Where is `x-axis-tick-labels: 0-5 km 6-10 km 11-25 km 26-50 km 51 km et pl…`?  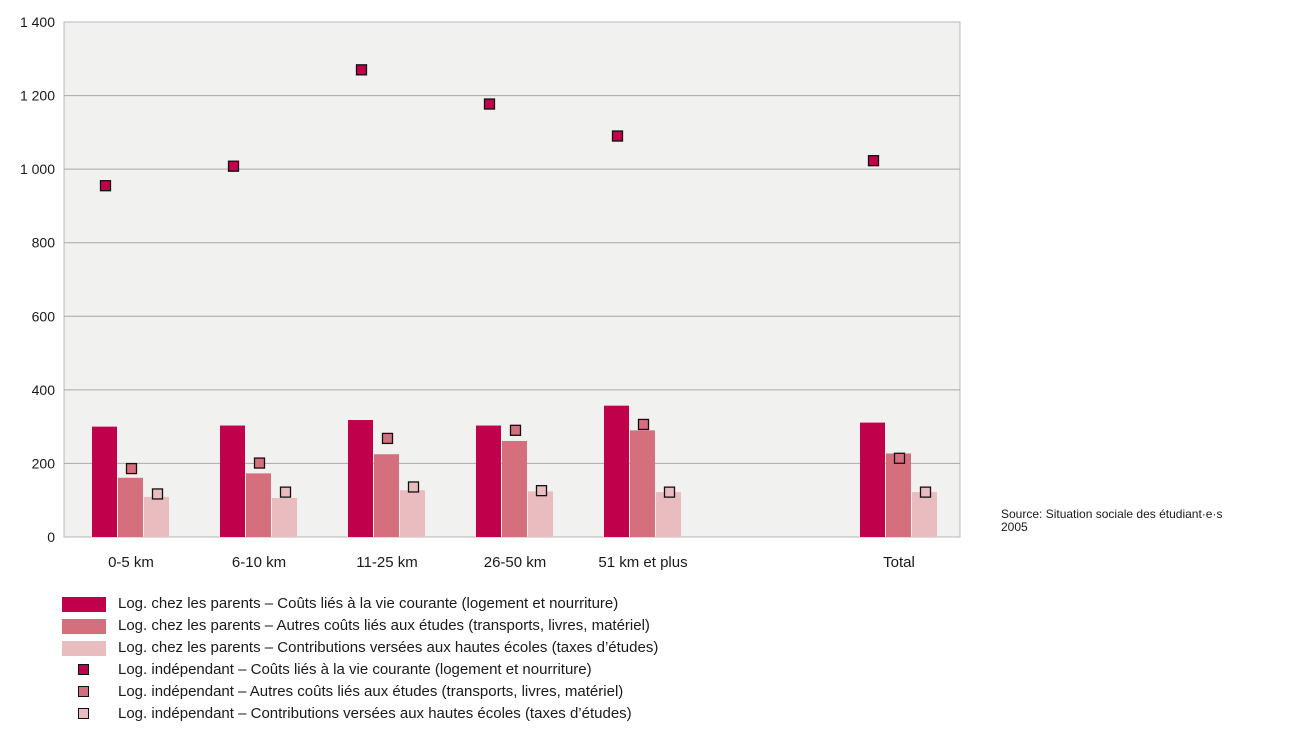 x-axis-tick-labels: 0-5 km 6-10 km 11-25 km 26-50 km 51 km et pl… is located at coordinates (511, 562).